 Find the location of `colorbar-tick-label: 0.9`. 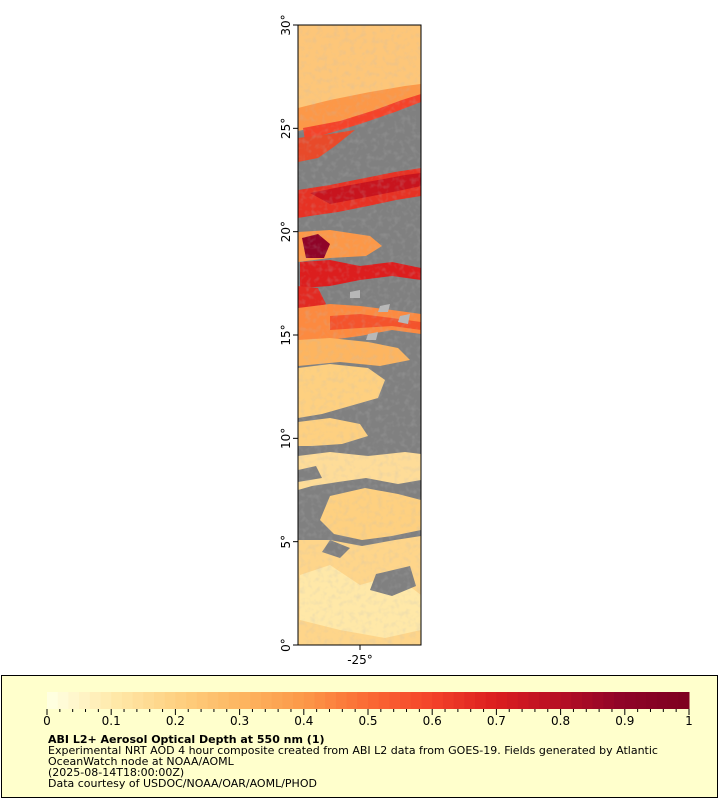

colorbar-tick-label: 0.9 is located at coordinates (625, 721).